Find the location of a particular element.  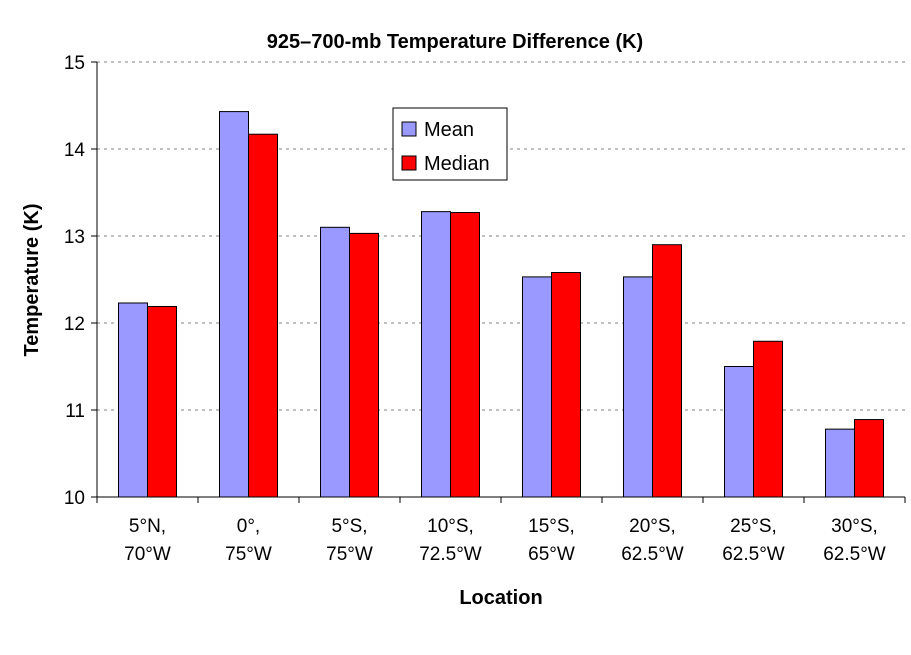

y-tick-label: 14 is located at coordinates (75, 150).